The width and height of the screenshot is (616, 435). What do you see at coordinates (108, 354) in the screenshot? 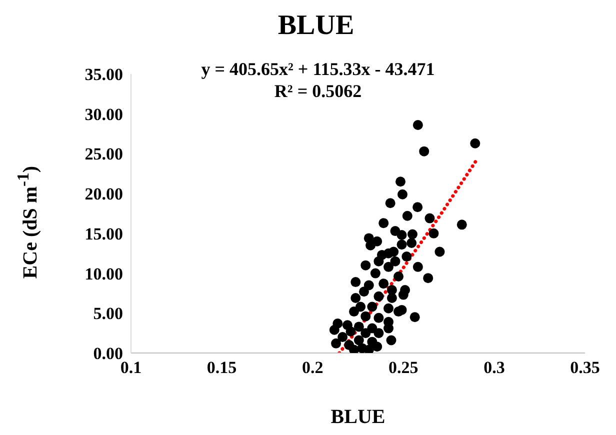
I see `y-tick-label: 0.00` at bounding box center [108, 354].